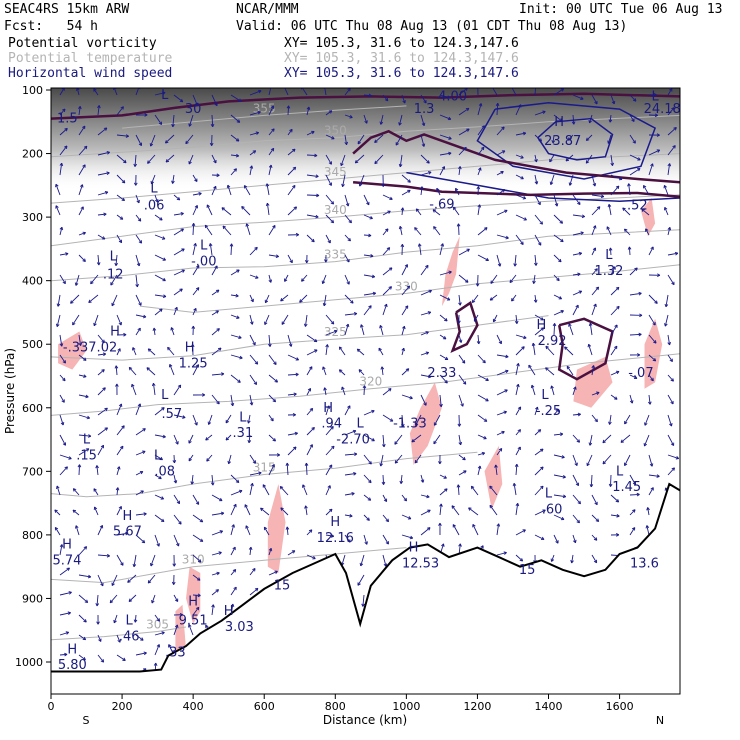  I want to click on pressure-center-label: .33, so click(175, 652).